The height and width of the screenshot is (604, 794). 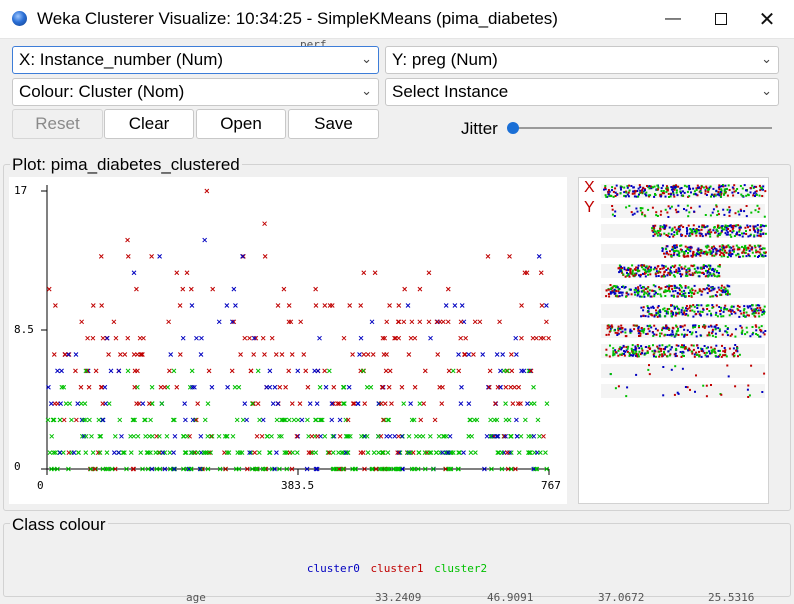 What do you see at coordinates (582, 60) in the screenshot?
I see `y-axis-select: Y: preg (Num) ⌄` at bounding box center [582, 60].